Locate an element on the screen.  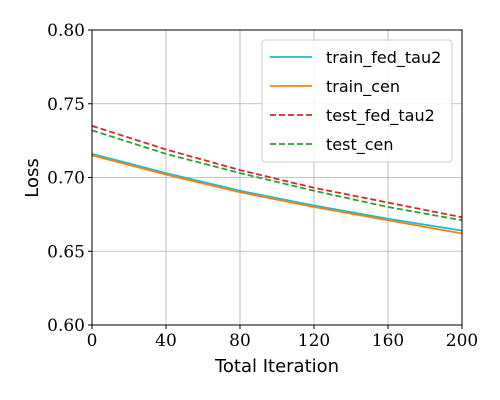
x-axis: 0 40 80 120 160 200 is located at coordinates (282, 338).